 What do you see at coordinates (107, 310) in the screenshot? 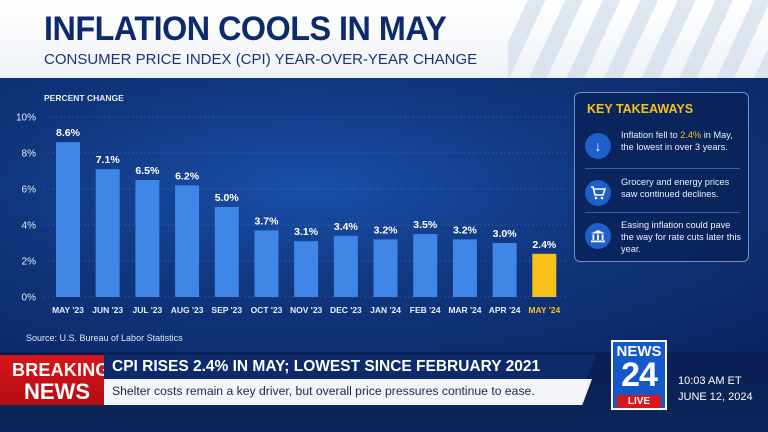
I see `x-tick-label: JUN '23` at bounding box center [107, 310].